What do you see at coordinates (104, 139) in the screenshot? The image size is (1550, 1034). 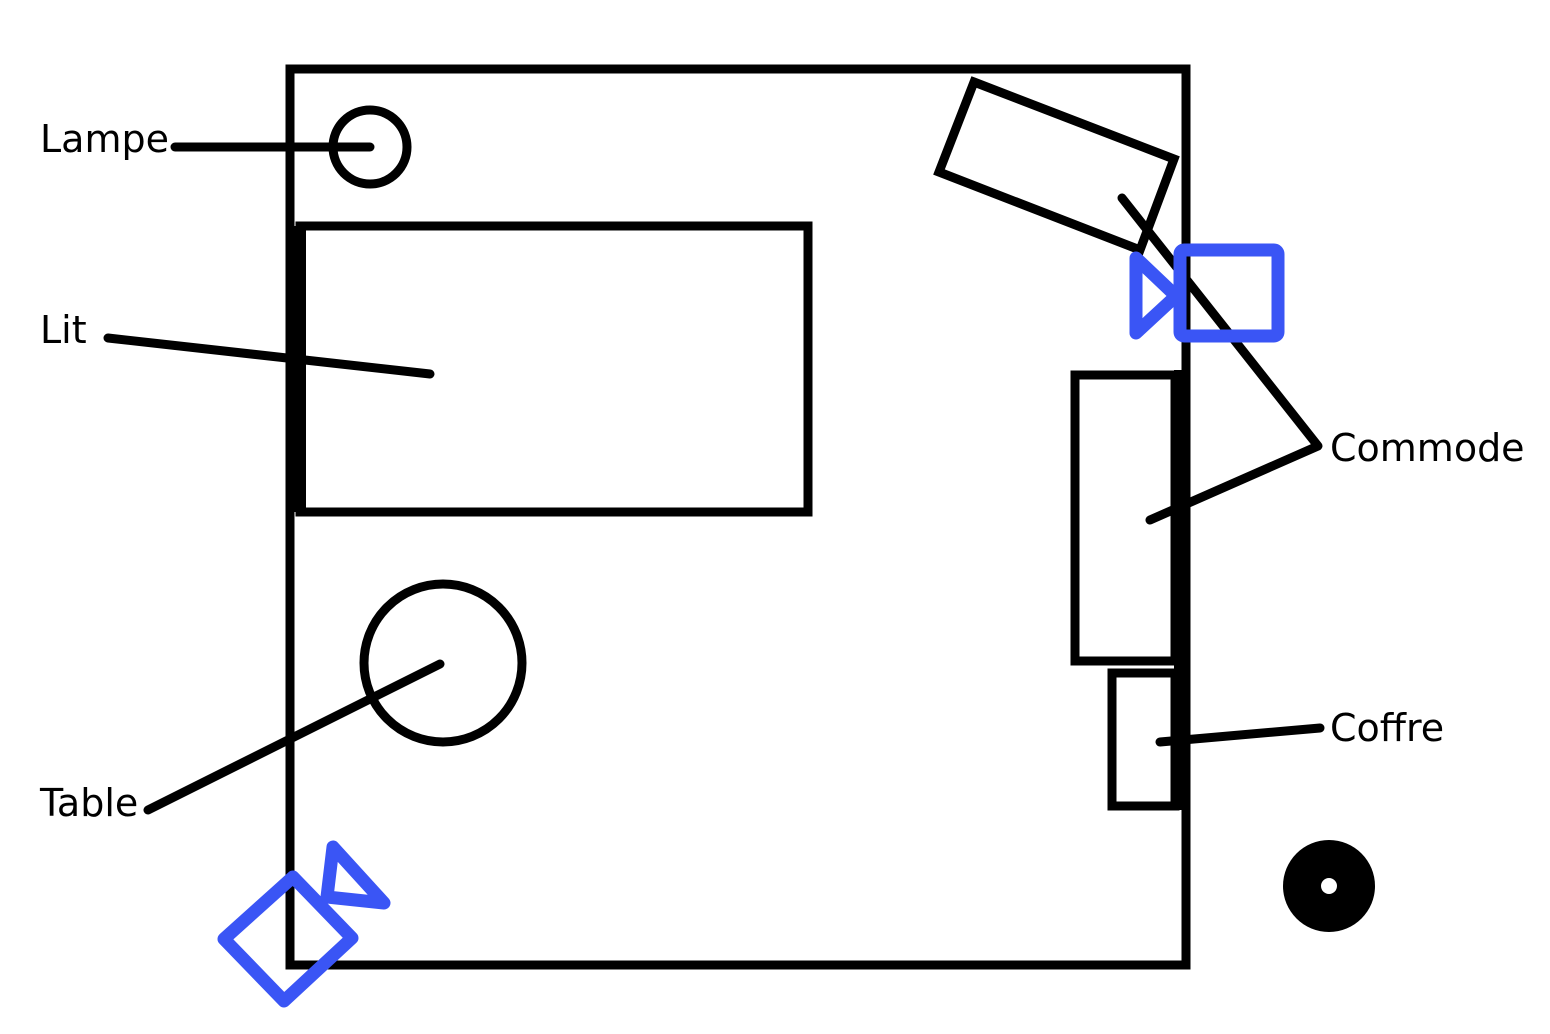 I see `lamp-label: Lampe` at bounding box center [104, 139].